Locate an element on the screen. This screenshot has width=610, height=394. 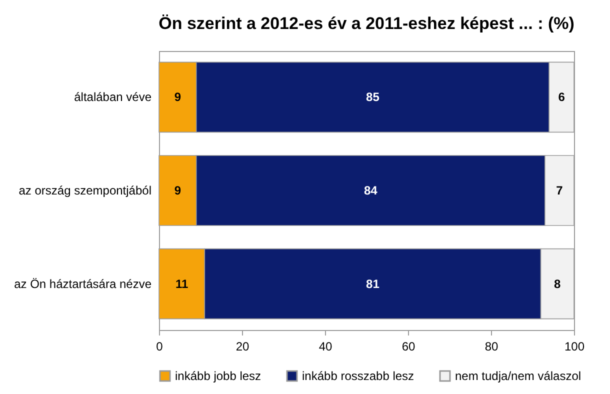
data-label: 85 is located at coordinates (373, 97).